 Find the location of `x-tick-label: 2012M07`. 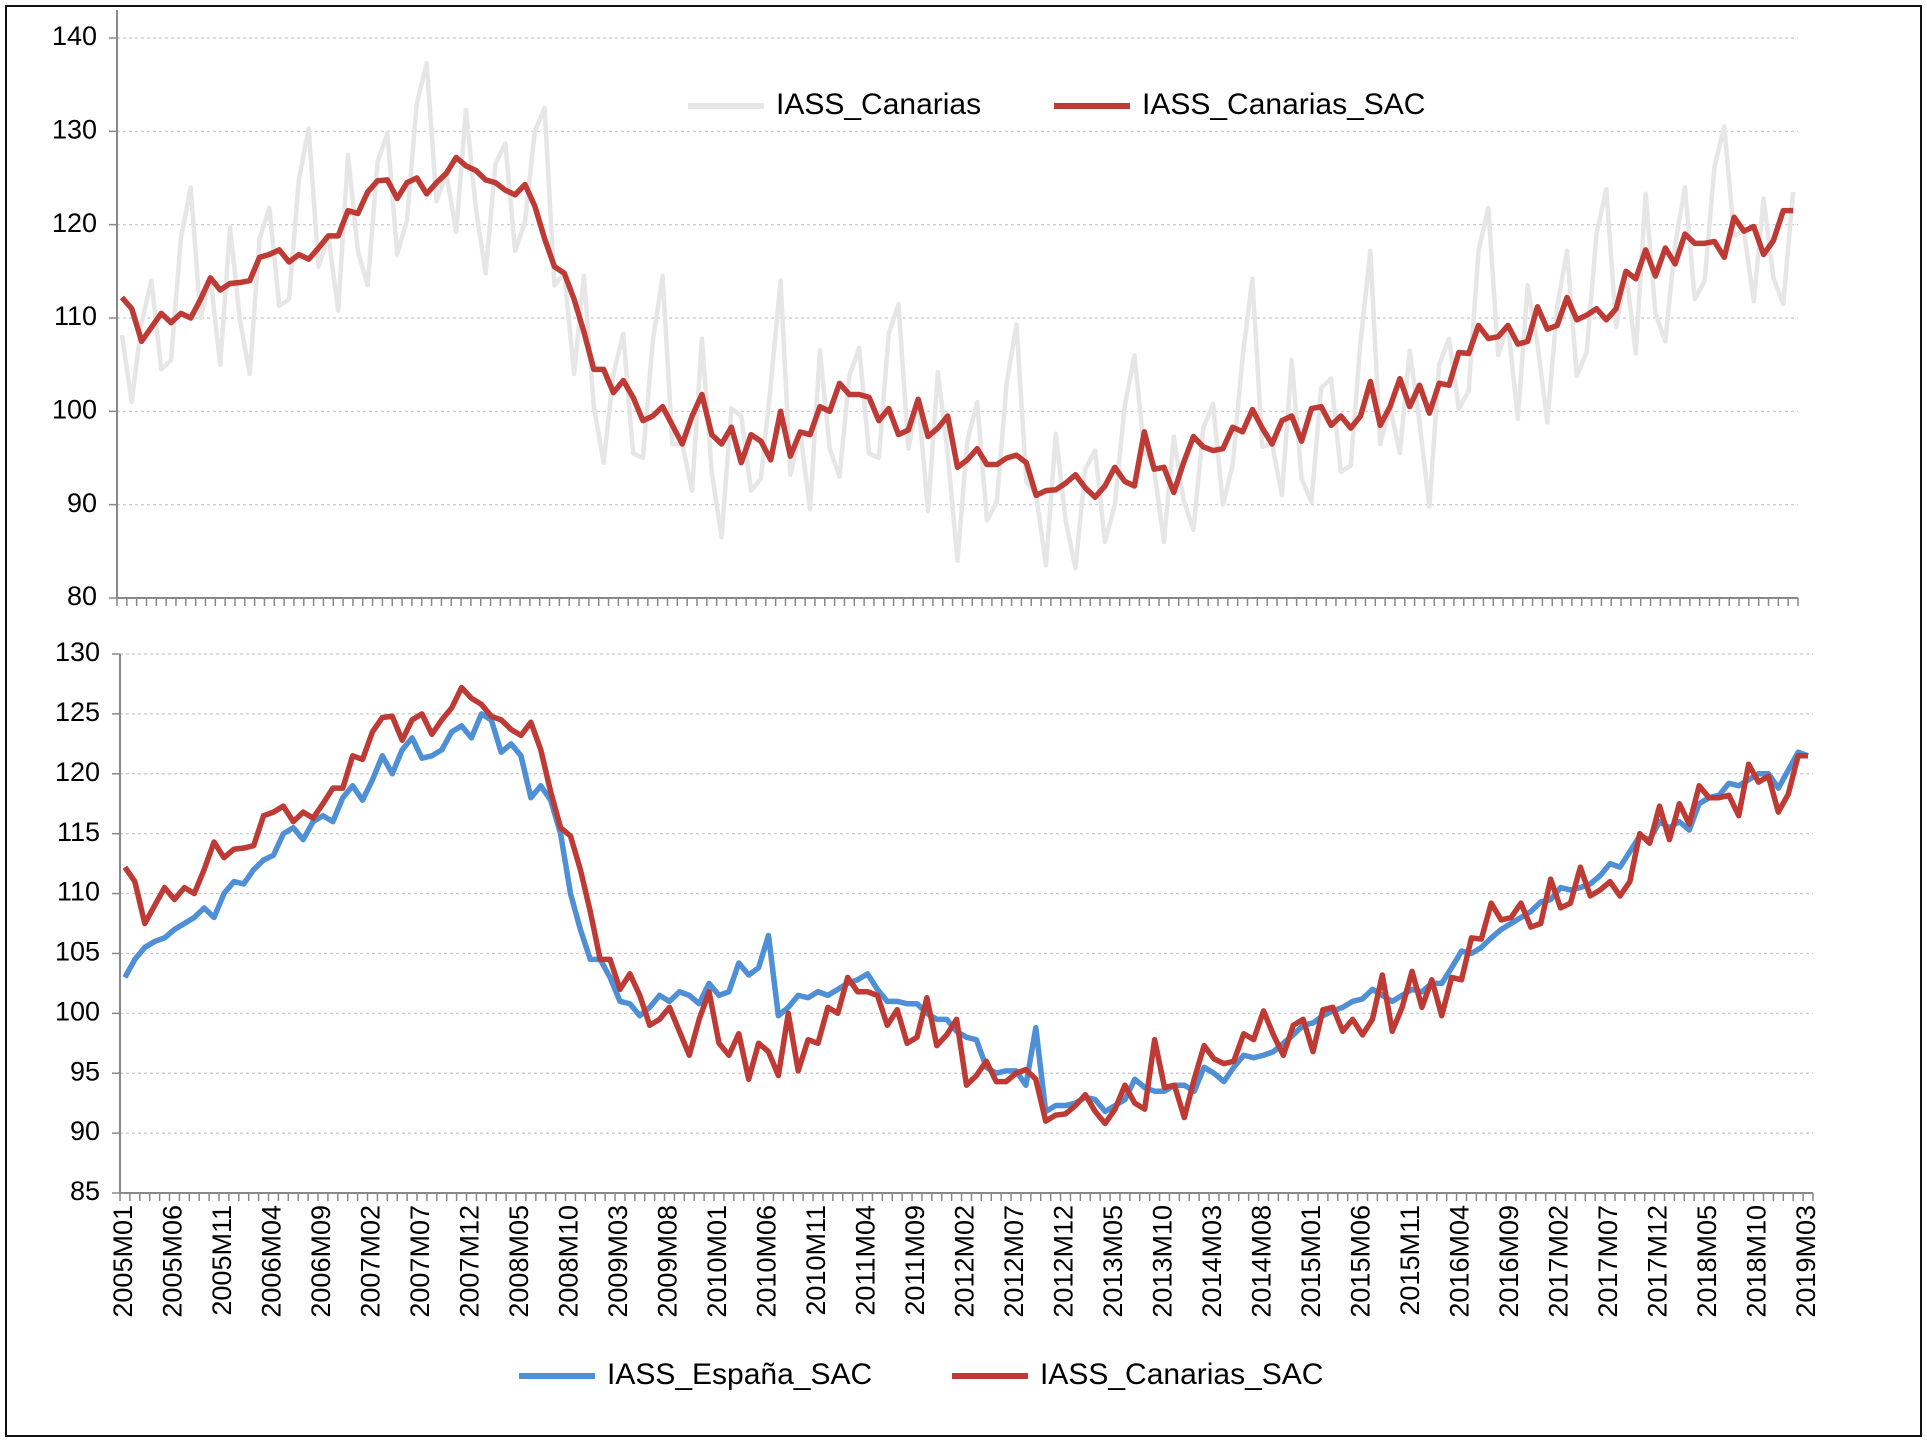

x-tick-label: 2012M07 is located at coordinates (1014, 1261).